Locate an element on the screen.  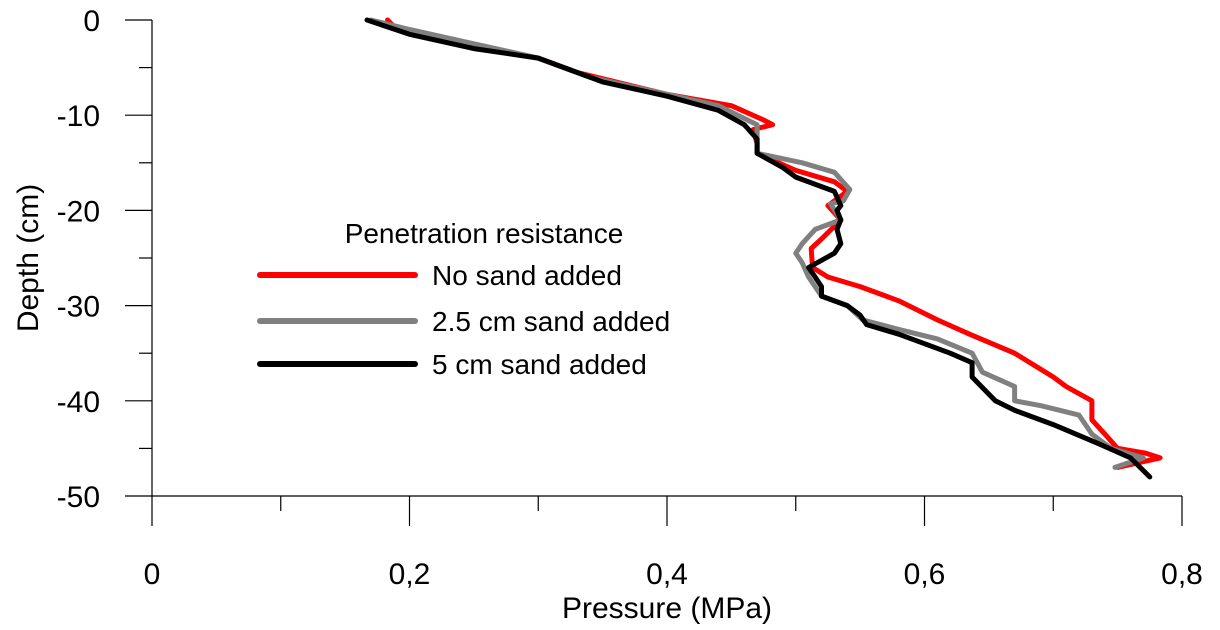
y-tick-label: -30 is located at coordinates (78, 307).